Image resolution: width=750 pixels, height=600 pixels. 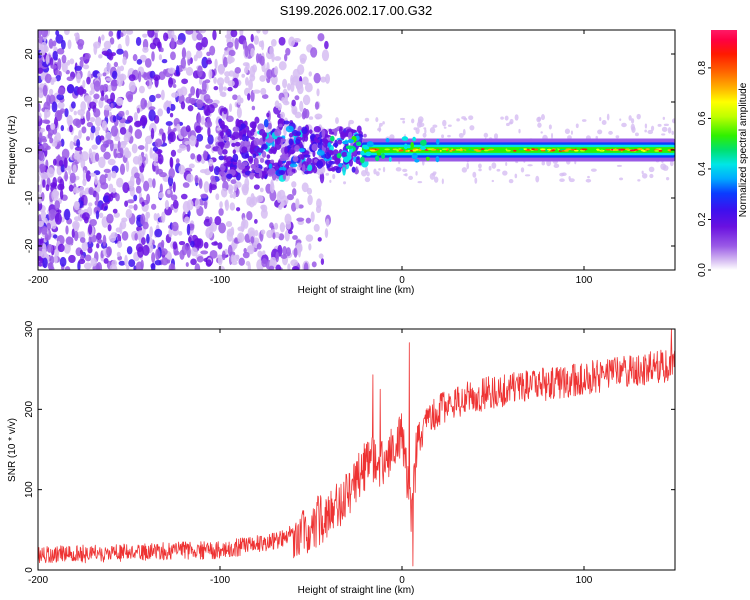 What do you see at coordinates (29, 197) in the screenshot?
I see `spectrogram-y-tick-label: -10` at bounding box center [29, 197].